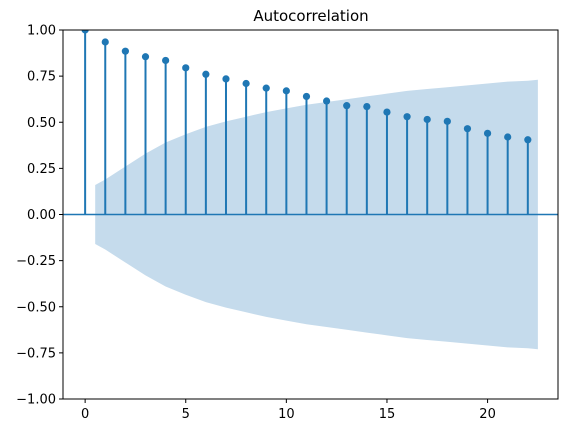  I want to click on y-tick-label: −0.75, so click(36, 353).